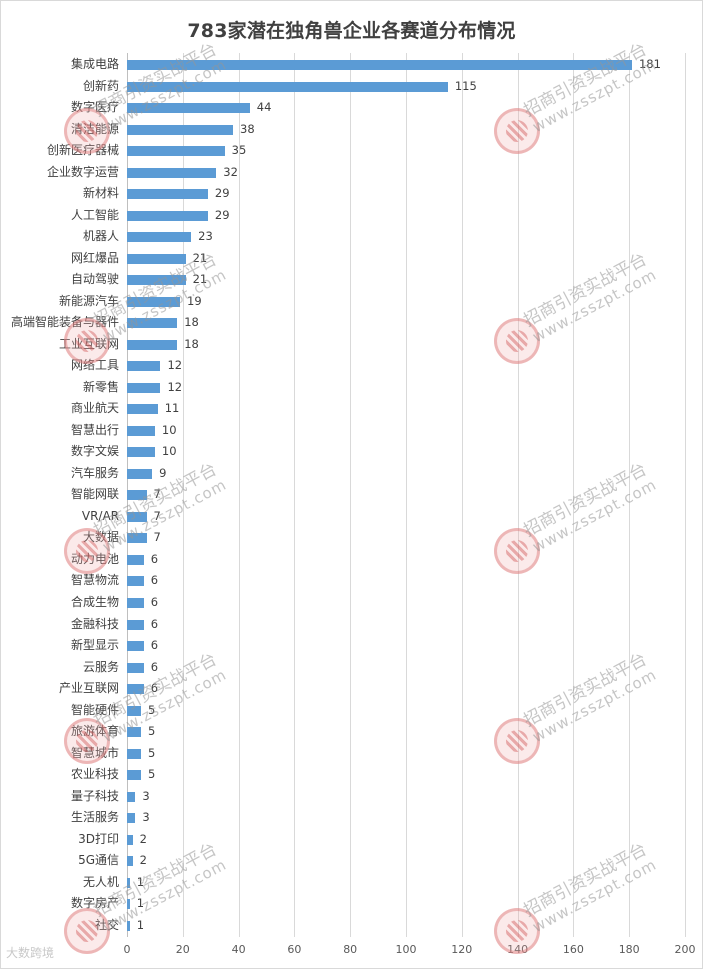 Image resolution: width=703 pixels, height=969 pixels. Describe the element at coordinates (351, 387) in the screenshot. I see `bar-row: 新零售 12` at that location.